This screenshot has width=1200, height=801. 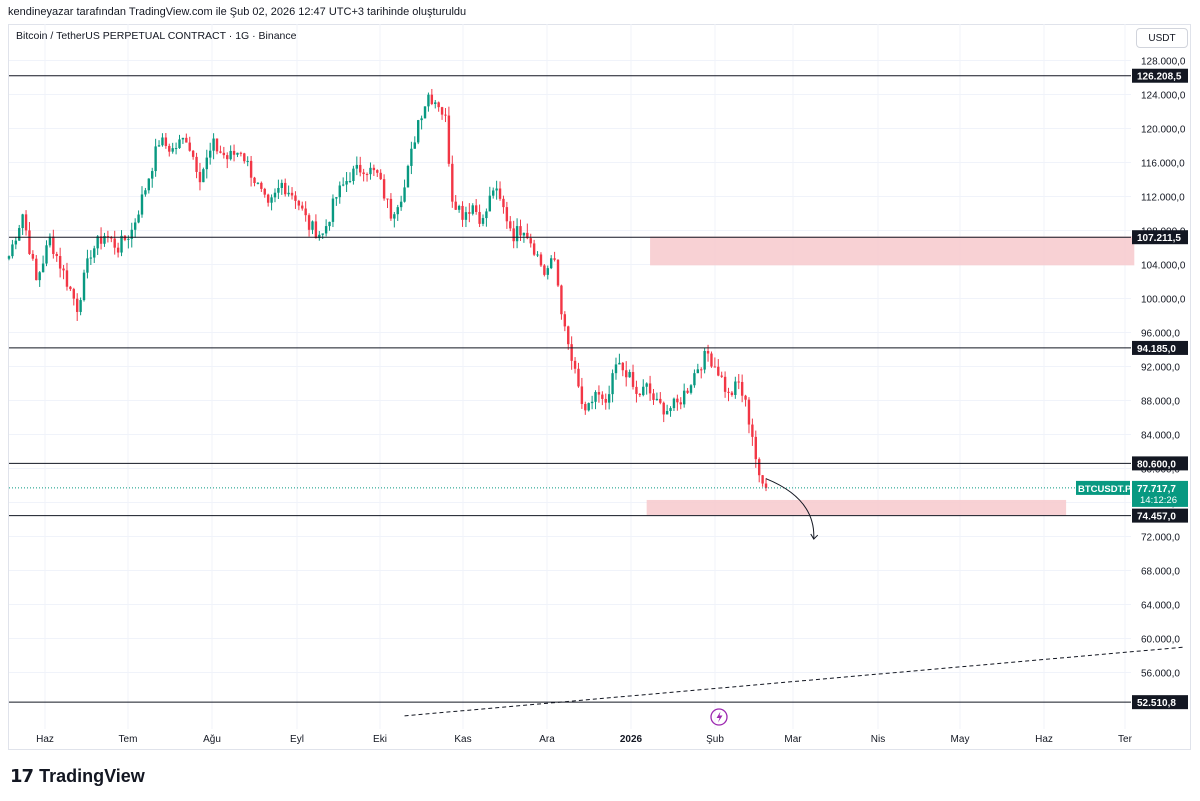 I want to click on time-tick-label: Kas, so click(x=462, y=739).